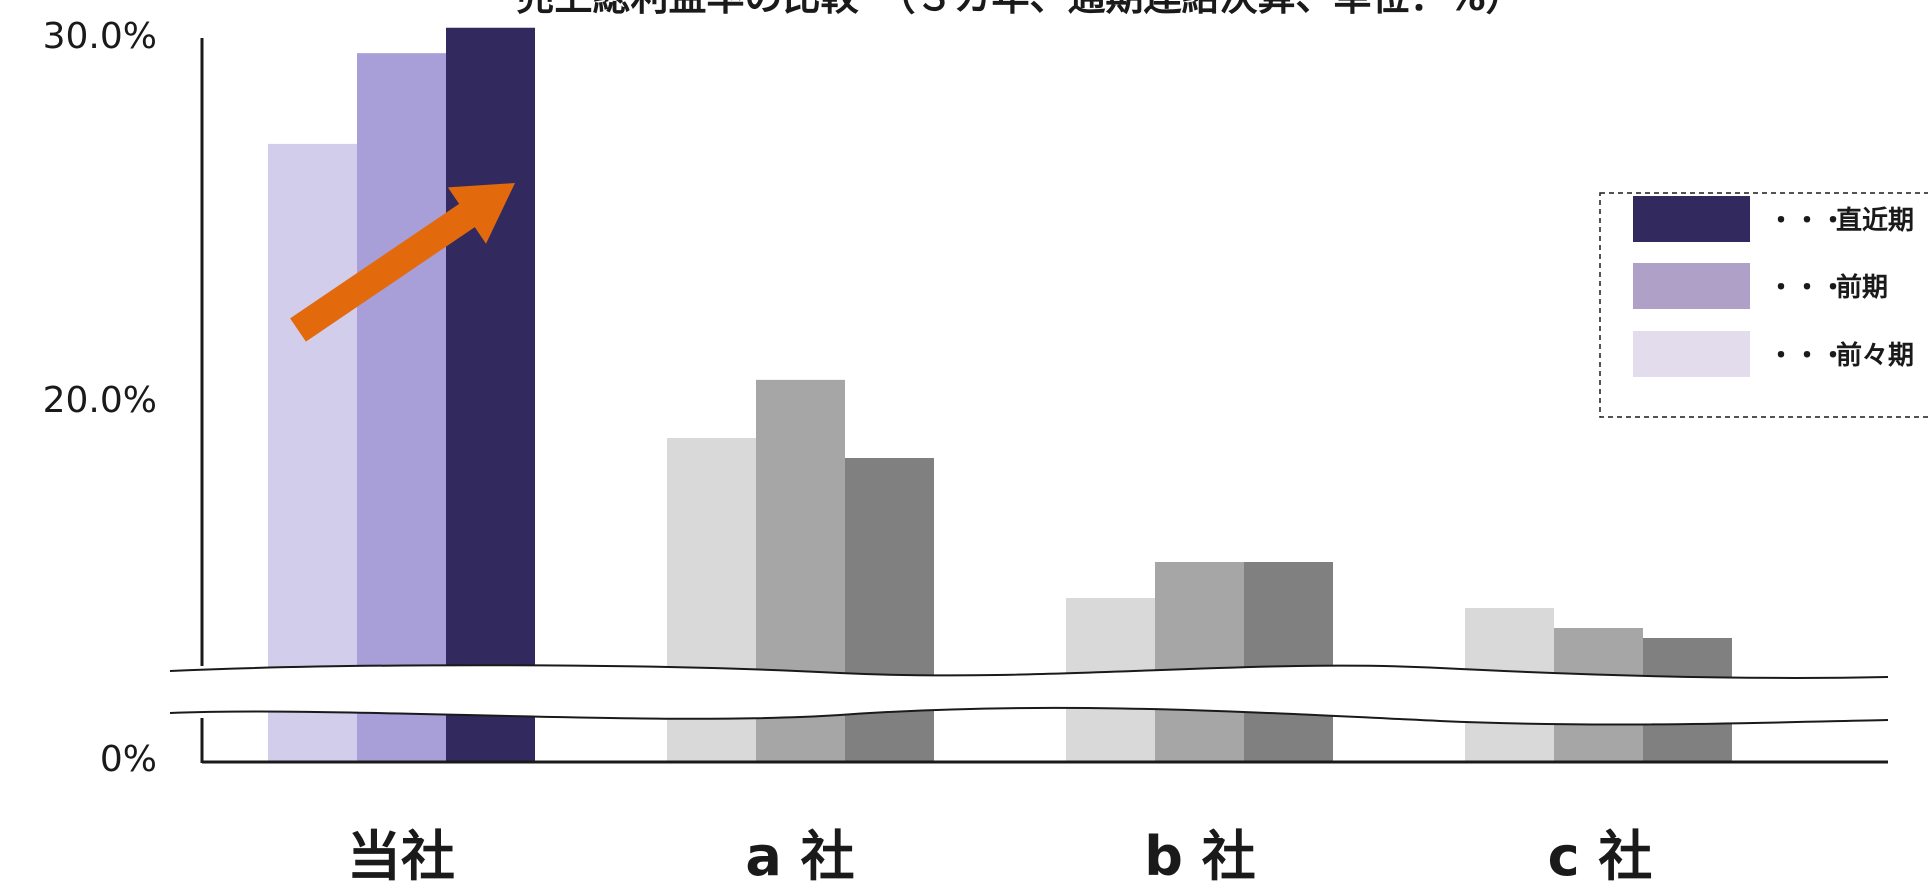 This screenshot has height=882, width=1928. Describe the element at coordinates (1875, 221) in the screenshot. I see `legend-label: 直近期` at that location.